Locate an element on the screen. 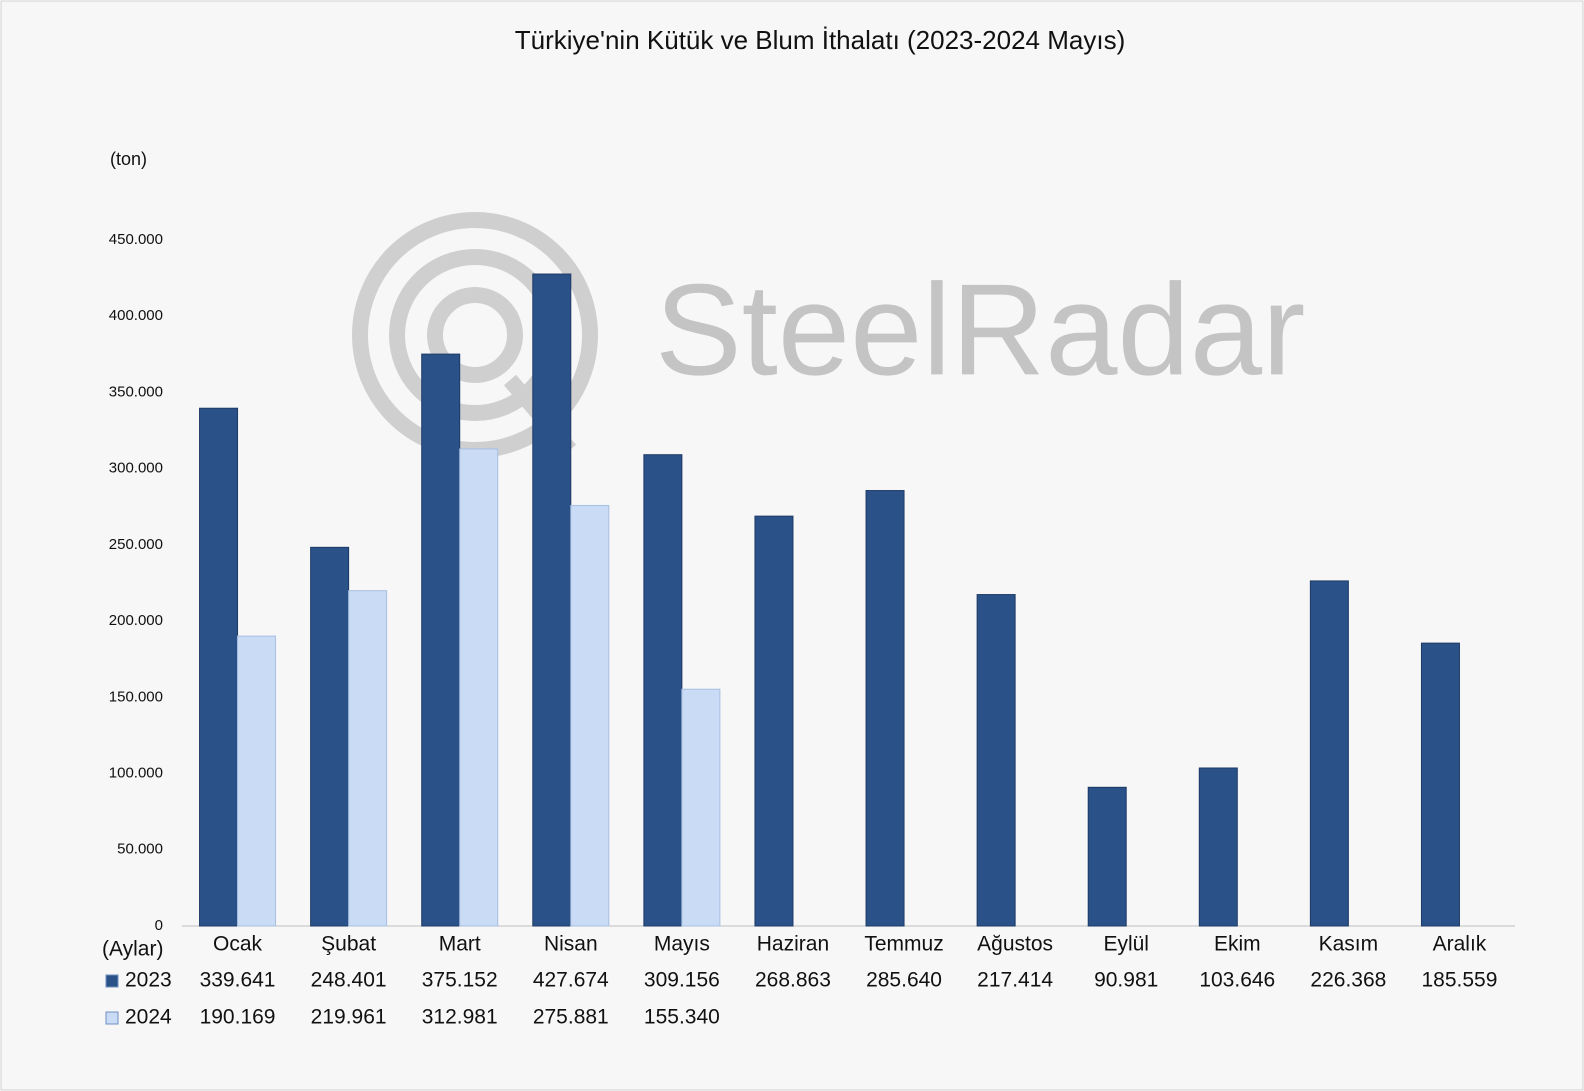  y-tick-label: 150.000 is located at coordinates (136, 696).